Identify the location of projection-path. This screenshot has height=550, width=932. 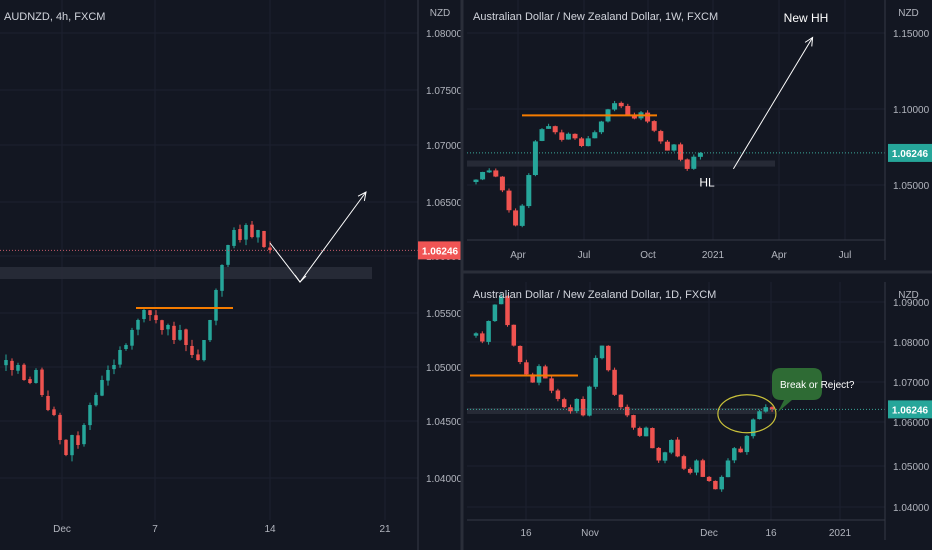
(773, 103).